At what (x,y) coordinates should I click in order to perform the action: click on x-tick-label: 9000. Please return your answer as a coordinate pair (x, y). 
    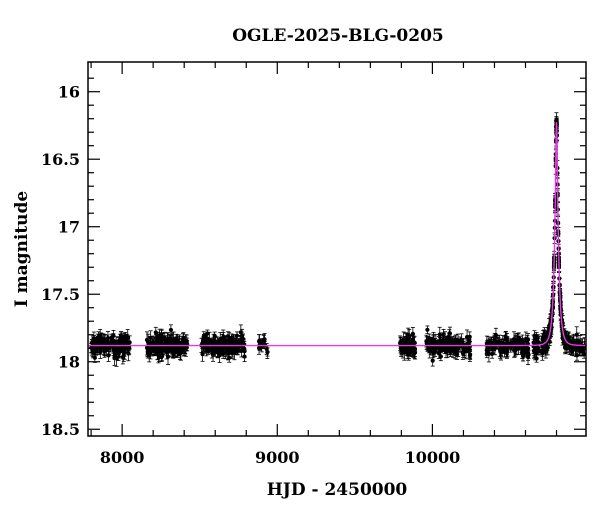
    Looking at the image, I should click on (277, 457).